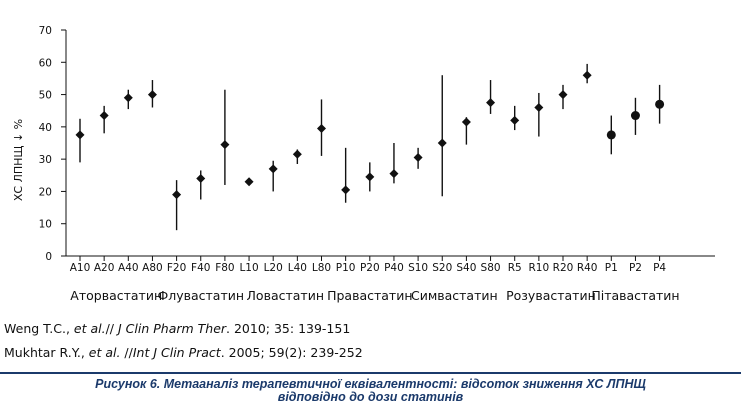 The image size is (741, 407). What do you see at coordinates (659, 268) in the screenshot?
I see `x-tick-label: P4` at bounding box center [659, 268].